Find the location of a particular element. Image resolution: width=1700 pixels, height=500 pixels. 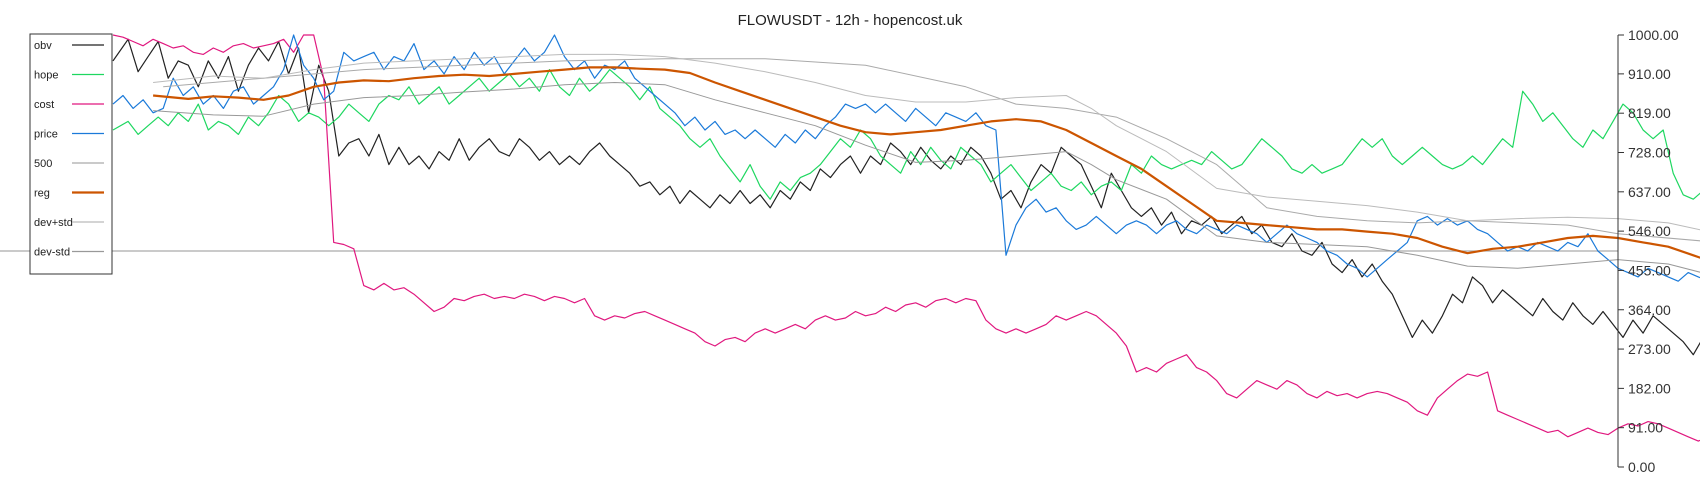

y-tick-label: 364.00 is located at coordinates (1649, 310).